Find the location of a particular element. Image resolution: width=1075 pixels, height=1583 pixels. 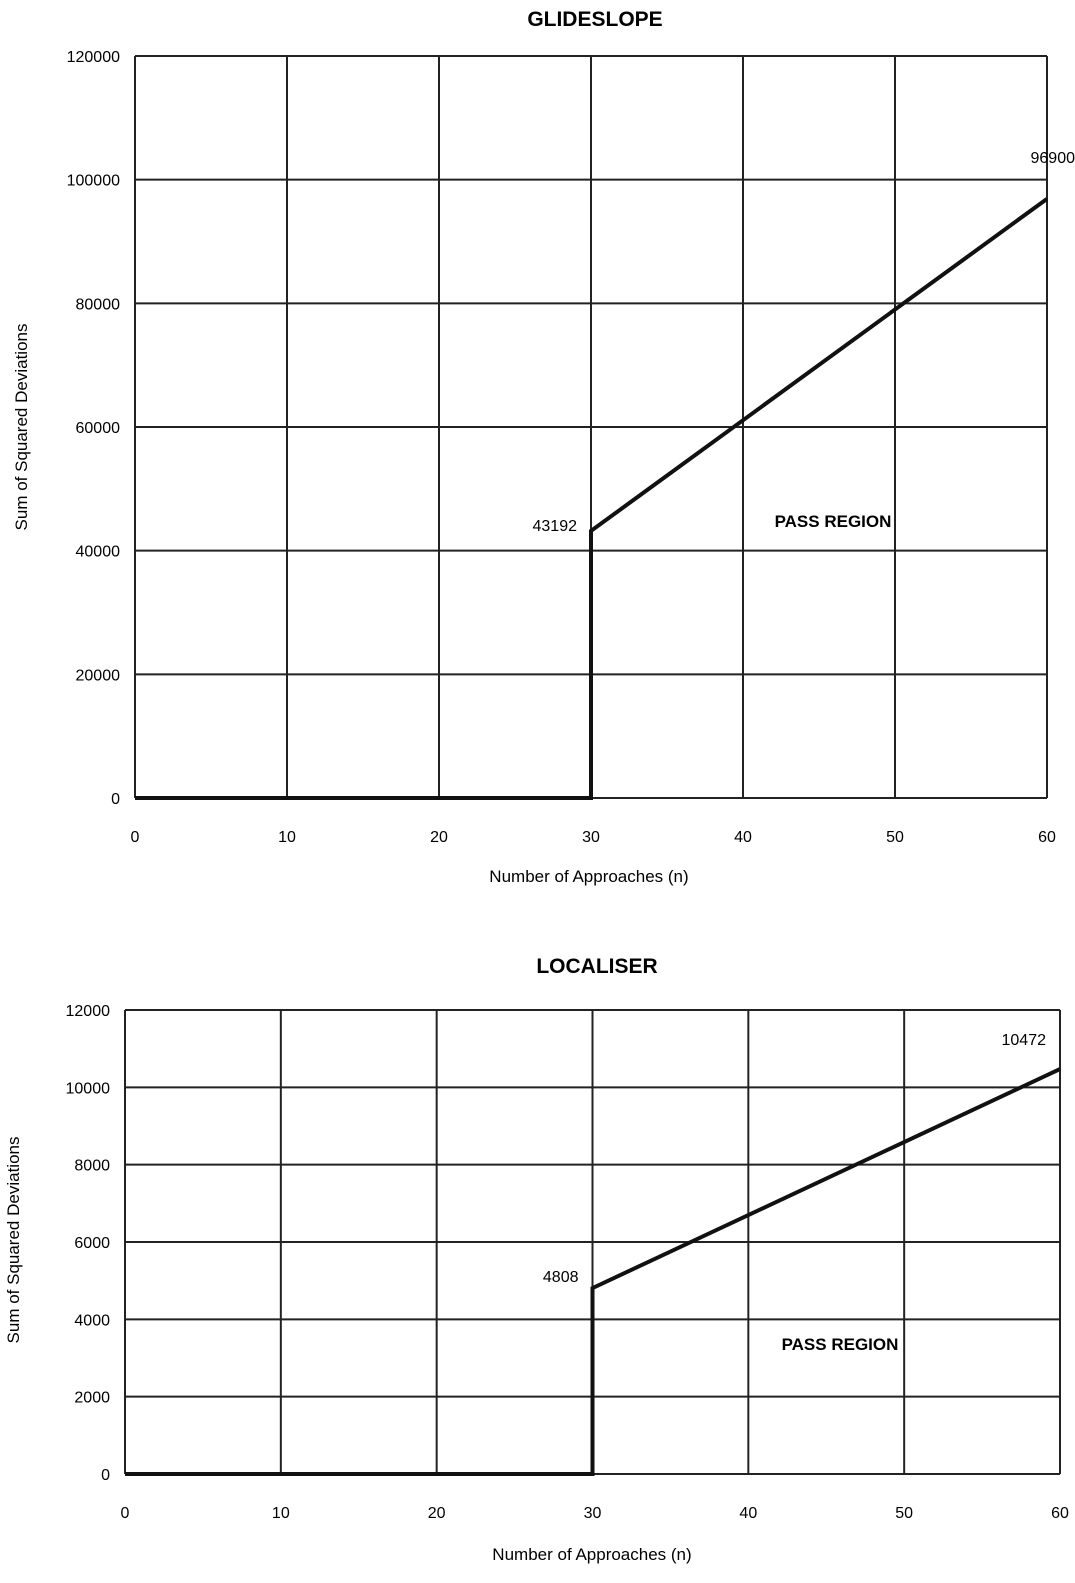

data-label: 10472 is located at coordinates (1024, 1040).